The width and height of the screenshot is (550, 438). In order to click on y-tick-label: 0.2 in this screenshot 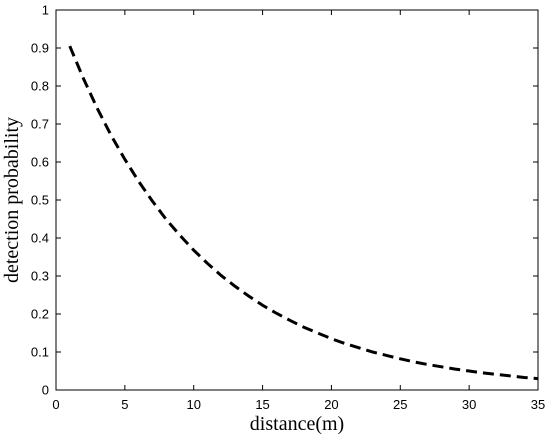, I will do `click(40, 314)`.